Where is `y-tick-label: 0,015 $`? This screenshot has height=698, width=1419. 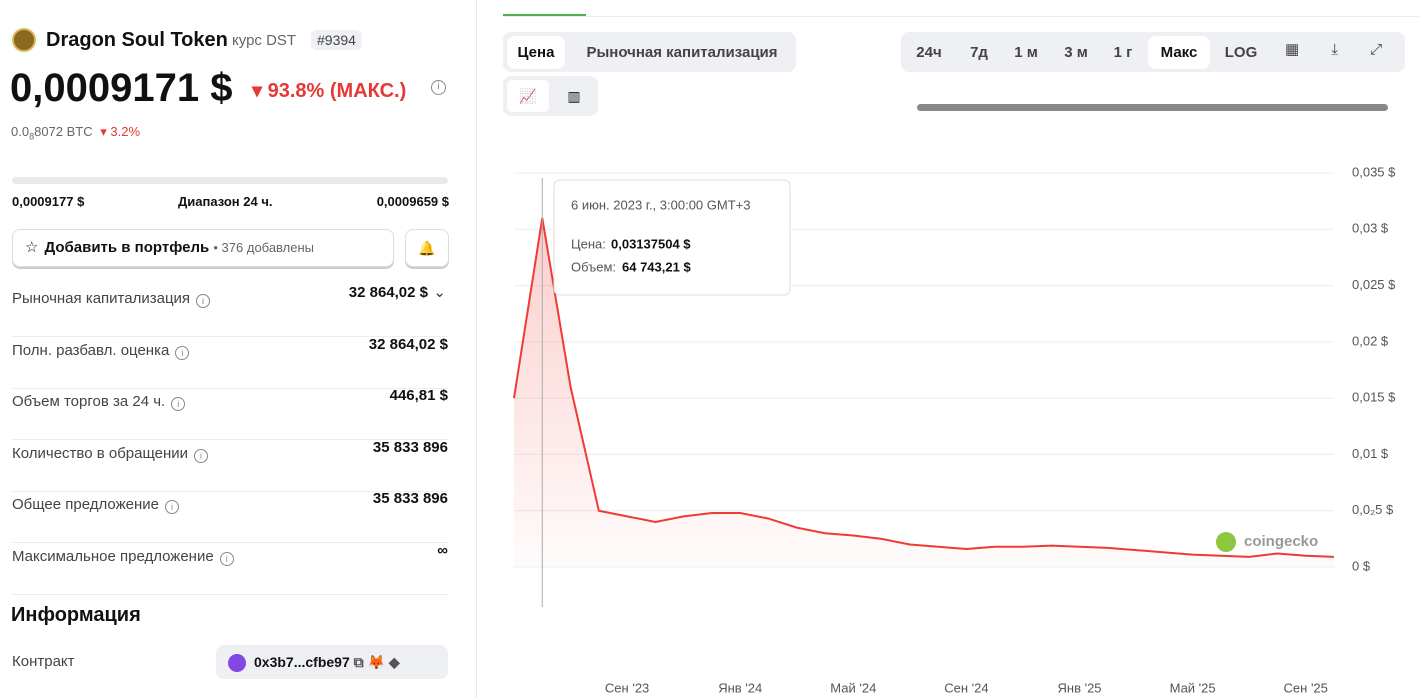 y-tick-label: 0,015 $ is located at coordinates (1374, 397).